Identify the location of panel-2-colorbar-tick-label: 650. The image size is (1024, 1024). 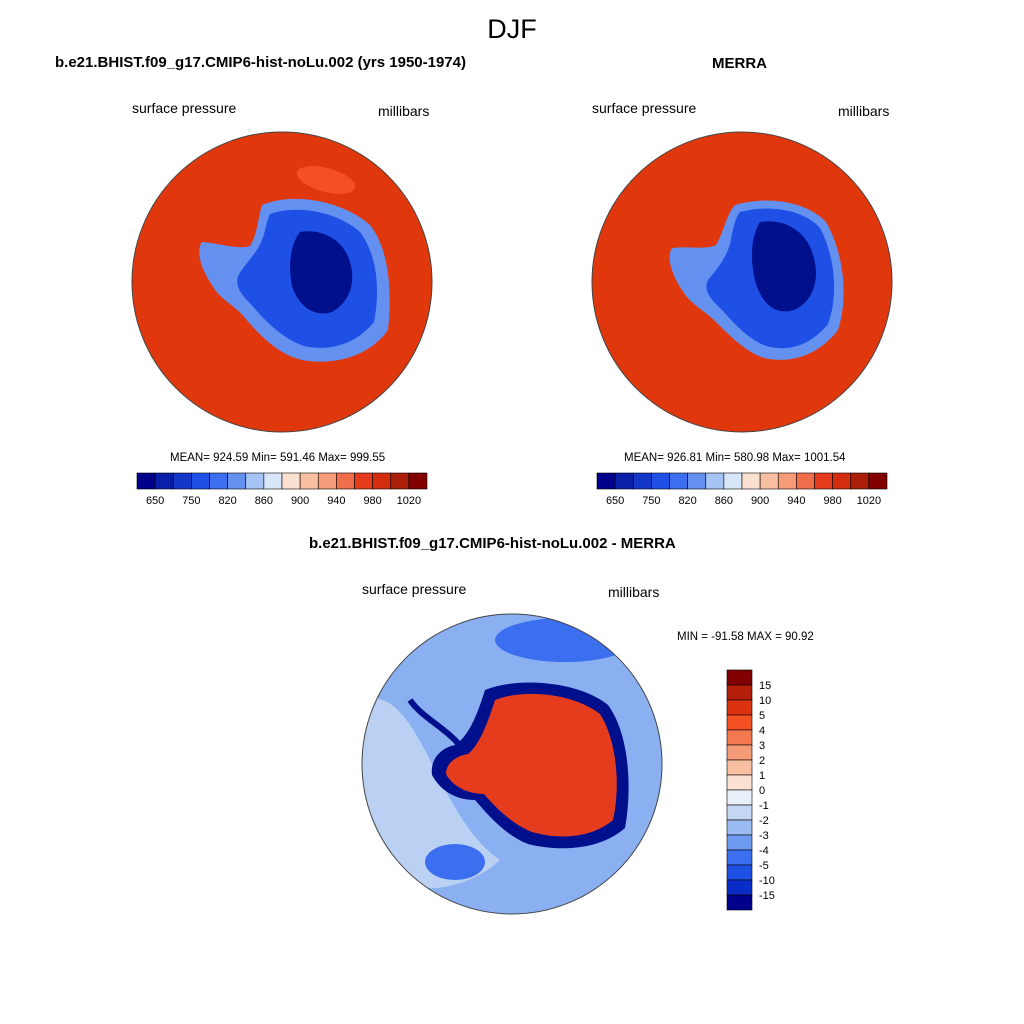
(615, 501).